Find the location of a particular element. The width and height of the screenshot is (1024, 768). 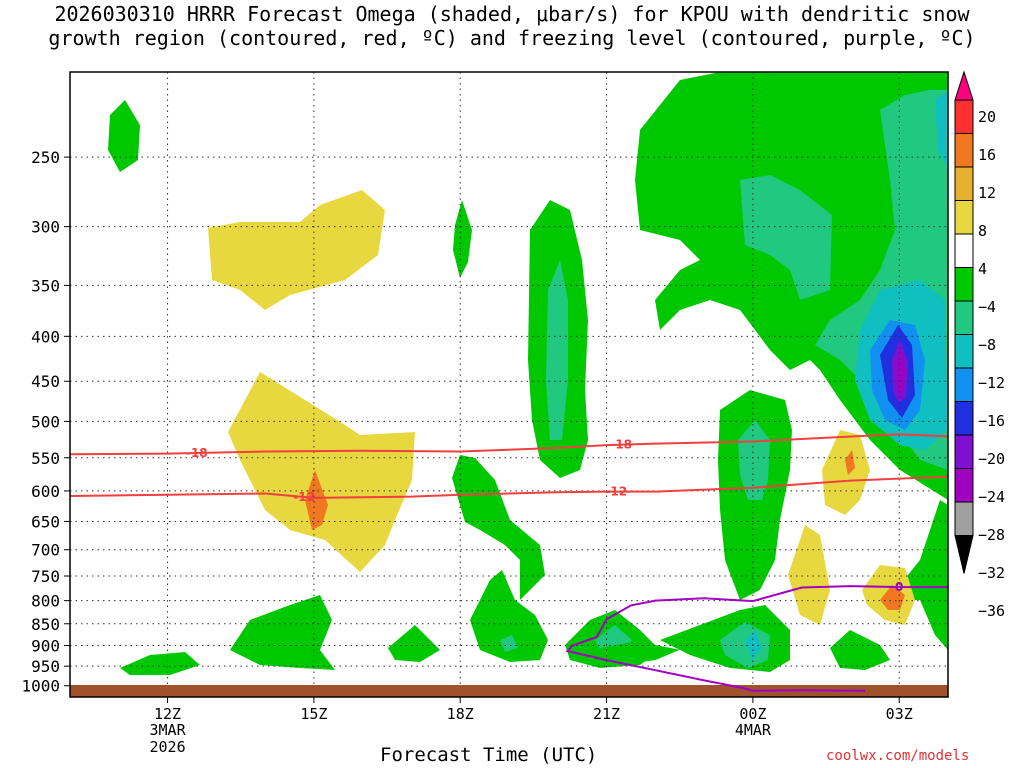

x-tick-label-12: 12Z is located at coordinates (167, 714).